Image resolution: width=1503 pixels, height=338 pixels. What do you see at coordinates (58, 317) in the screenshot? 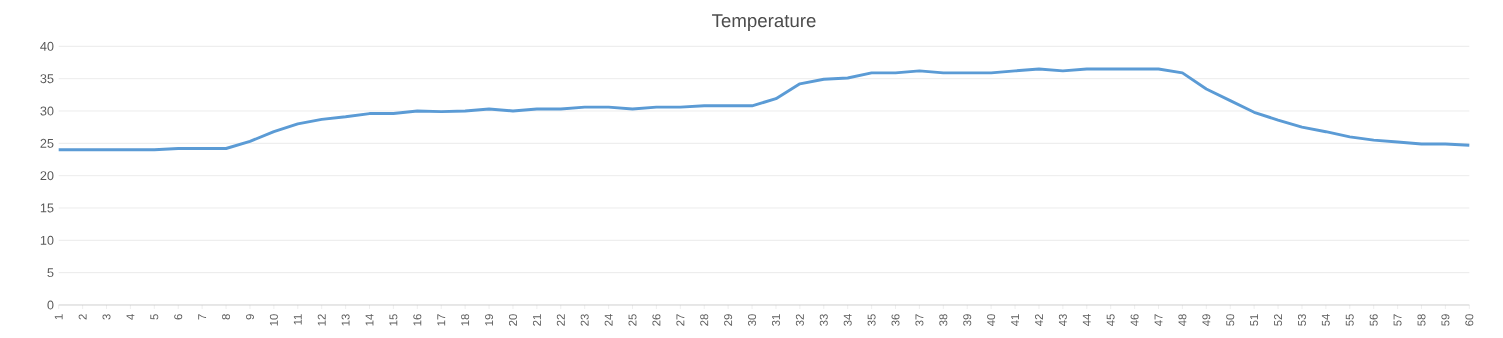
I see `x-tick-label: 1` at bounding box center [58, 317].